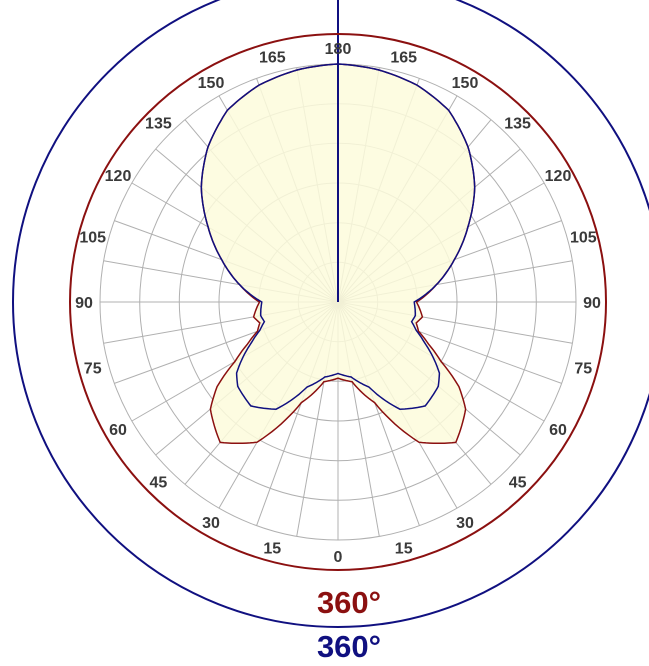 Image resolution: width=649 pixels, height=666 pixels. What do you see at coordinates (349, 602) in the screenshot?
I see `inner-circle-label: 360°` at bounding box center [349, 602].